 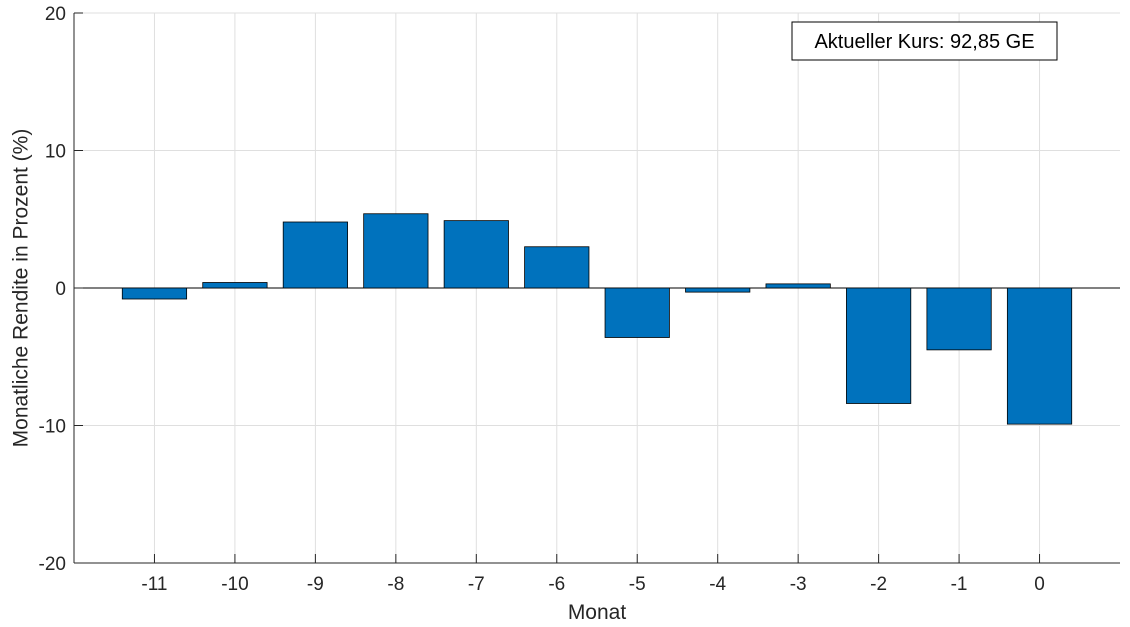 I want to click on x-tick-label: -9, so click(x=315, y=584).